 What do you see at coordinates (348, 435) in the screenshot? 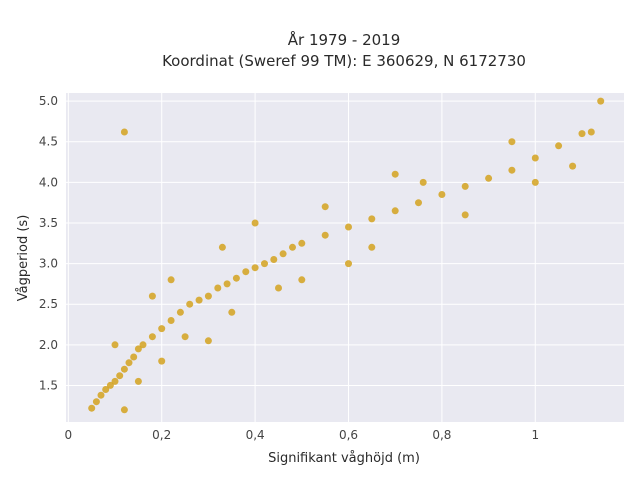
I see `x-tick-label: 0,6` at bounding box center [348, 435].